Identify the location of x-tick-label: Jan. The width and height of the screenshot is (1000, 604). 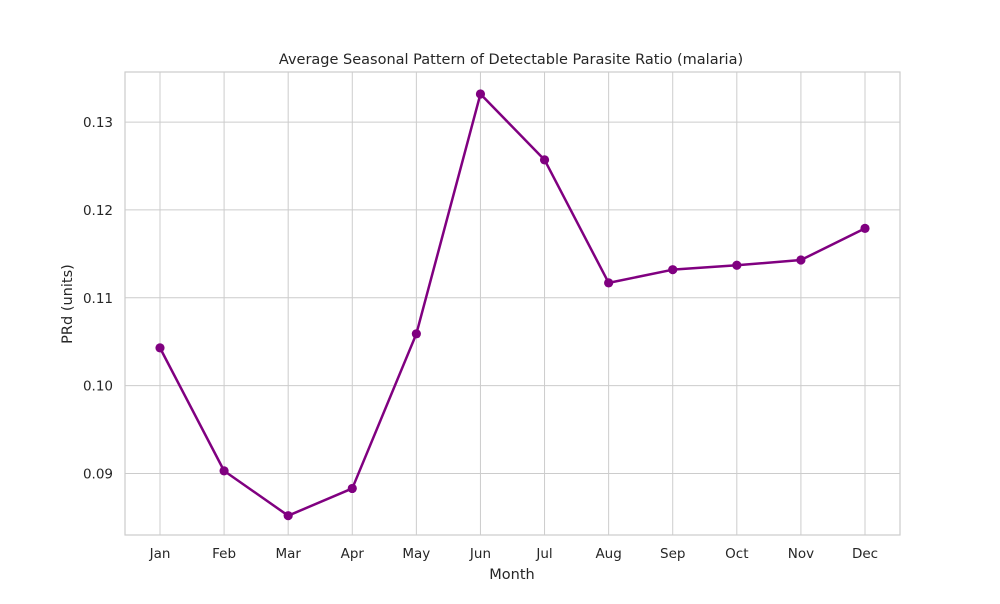
(160, 554).